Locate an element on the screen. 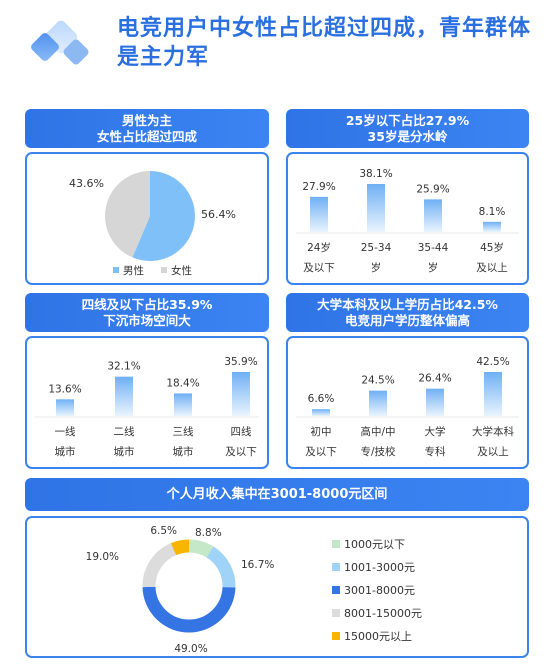 Image resolution: width=554 pixels, height=665 pixels. gender-header-line1: 男性为主 is located at coordinates (146, 120).